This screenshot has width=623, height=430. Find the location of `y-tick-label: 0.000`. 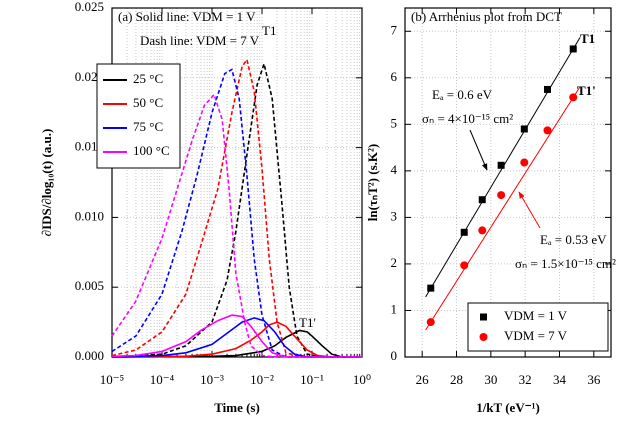

y-tick-label: 0.000 is located at coordinates (89, 355).